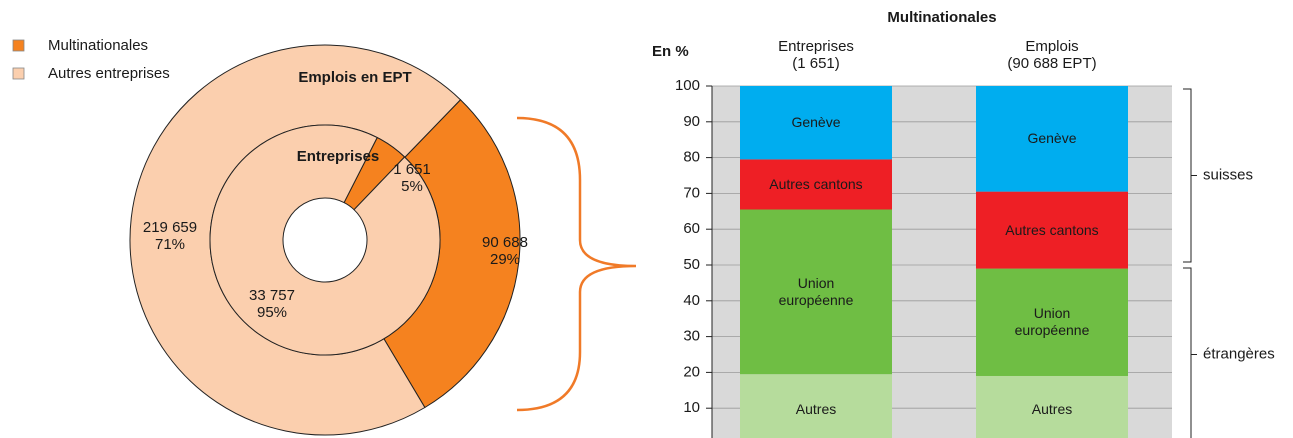 This screenshot has height=438, width=1293. Describe the element at coordinates (691, 407) in the screenshot. I see `y-tick-label: 10` at that location.